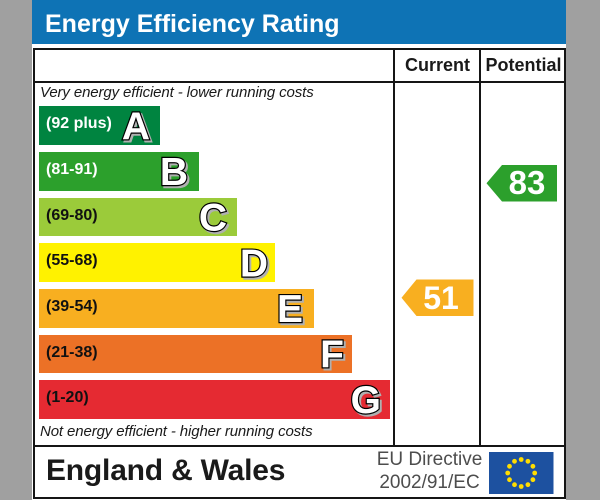  I want to click on svg-text: B, so click(174, 172).